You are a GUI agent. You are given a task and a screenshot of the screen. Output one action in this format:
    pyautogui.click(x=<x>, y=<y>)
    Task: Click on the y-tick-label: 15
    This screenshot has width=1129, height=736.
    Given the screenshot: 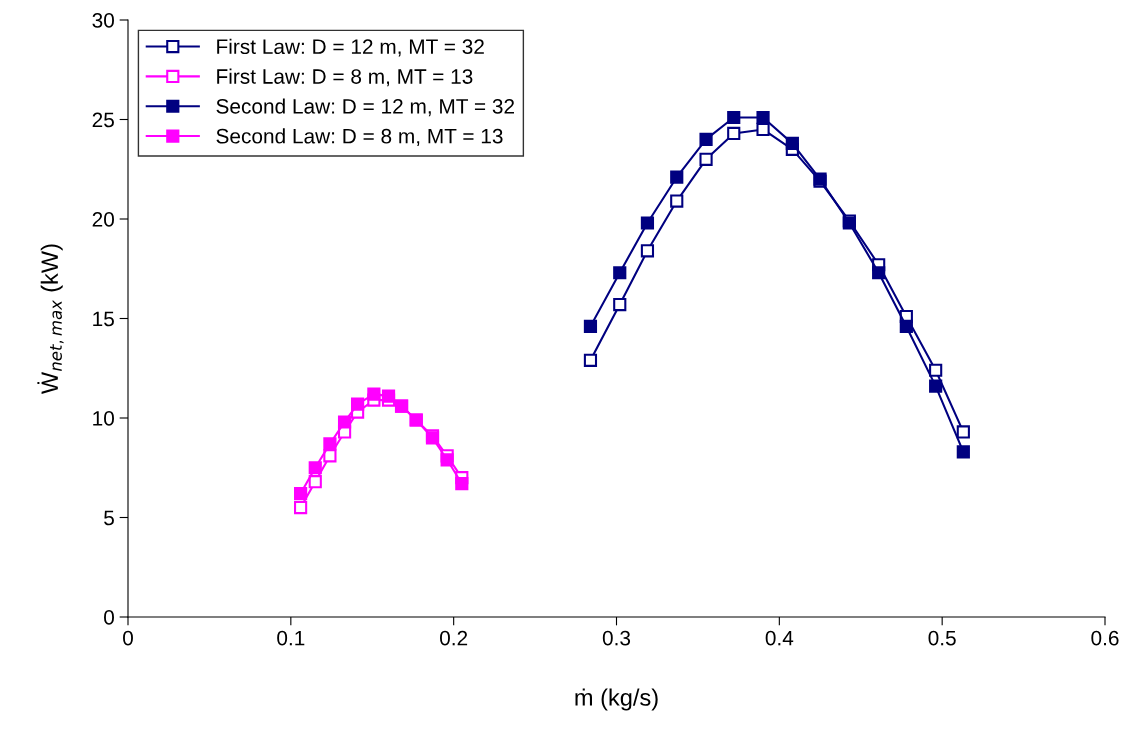 What is the action you would take?
    pyautogui.click(x=103, y=319)
    